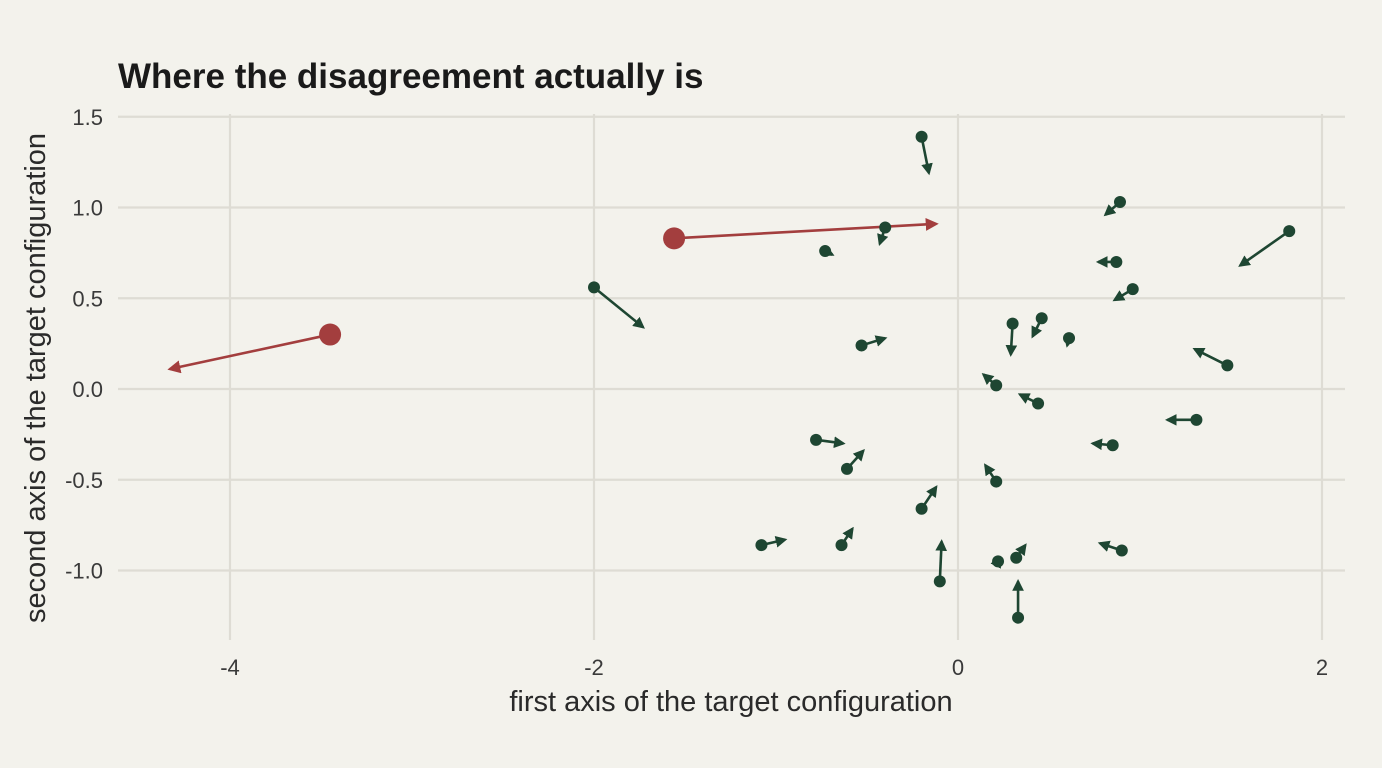  What do you see at coordinates (84, 344) in the screenshot?
I see `y-tick-labels: 1.5 1.0 0.5 0.0 -0.5 -1.0` at bounding box center [84, 344].